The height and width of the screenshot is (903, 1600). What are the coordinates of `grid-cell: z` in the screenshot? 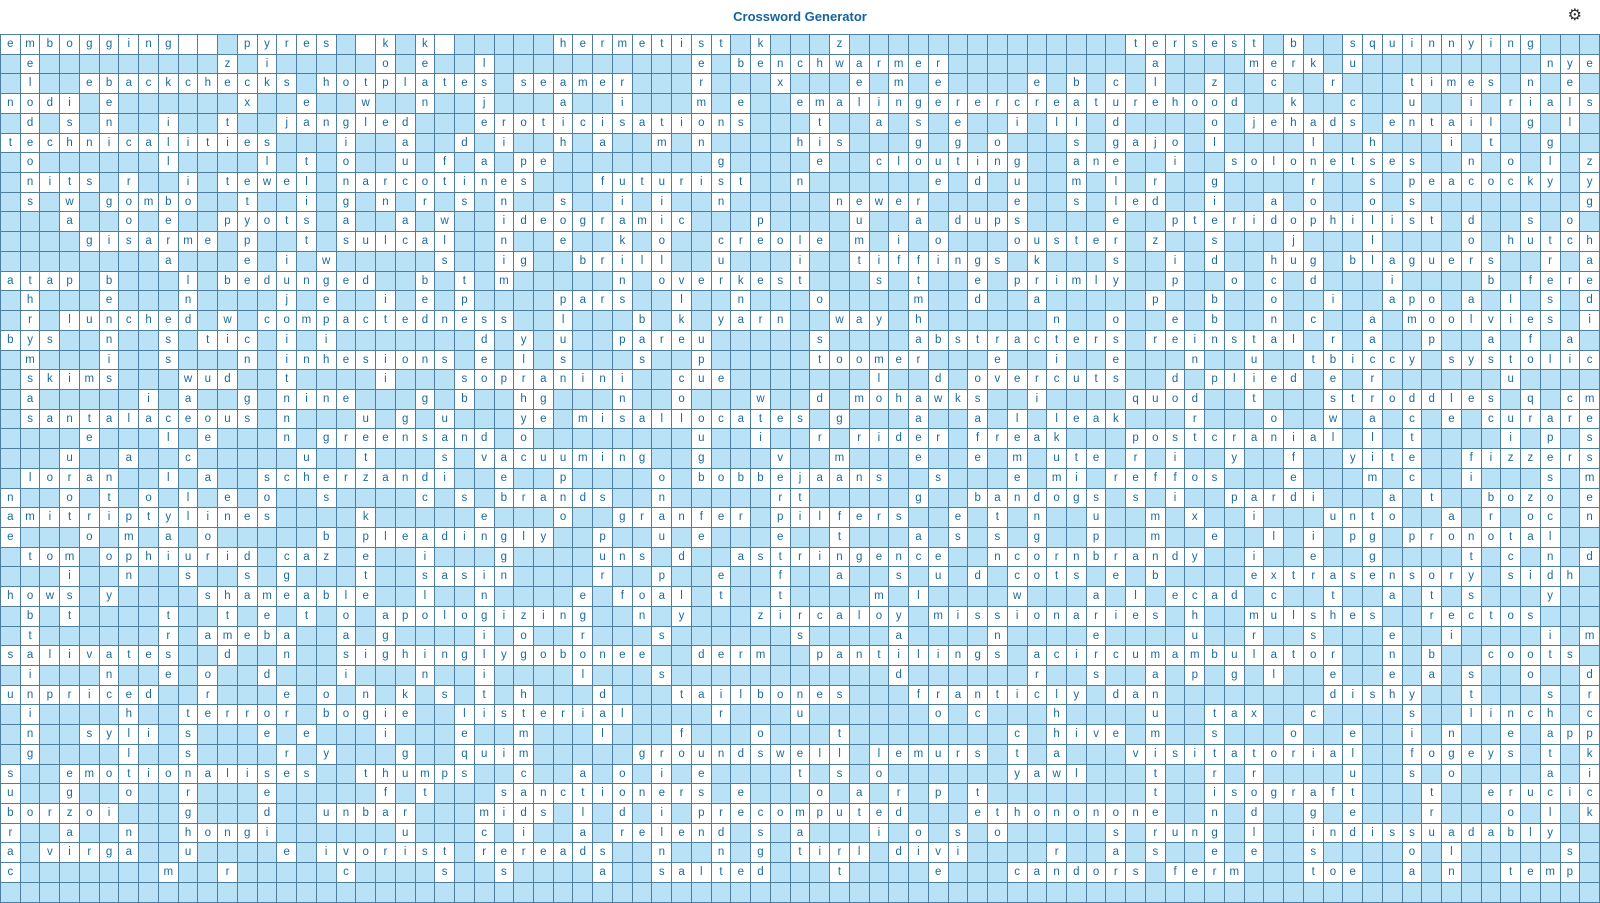 It's located at (1531, 498).